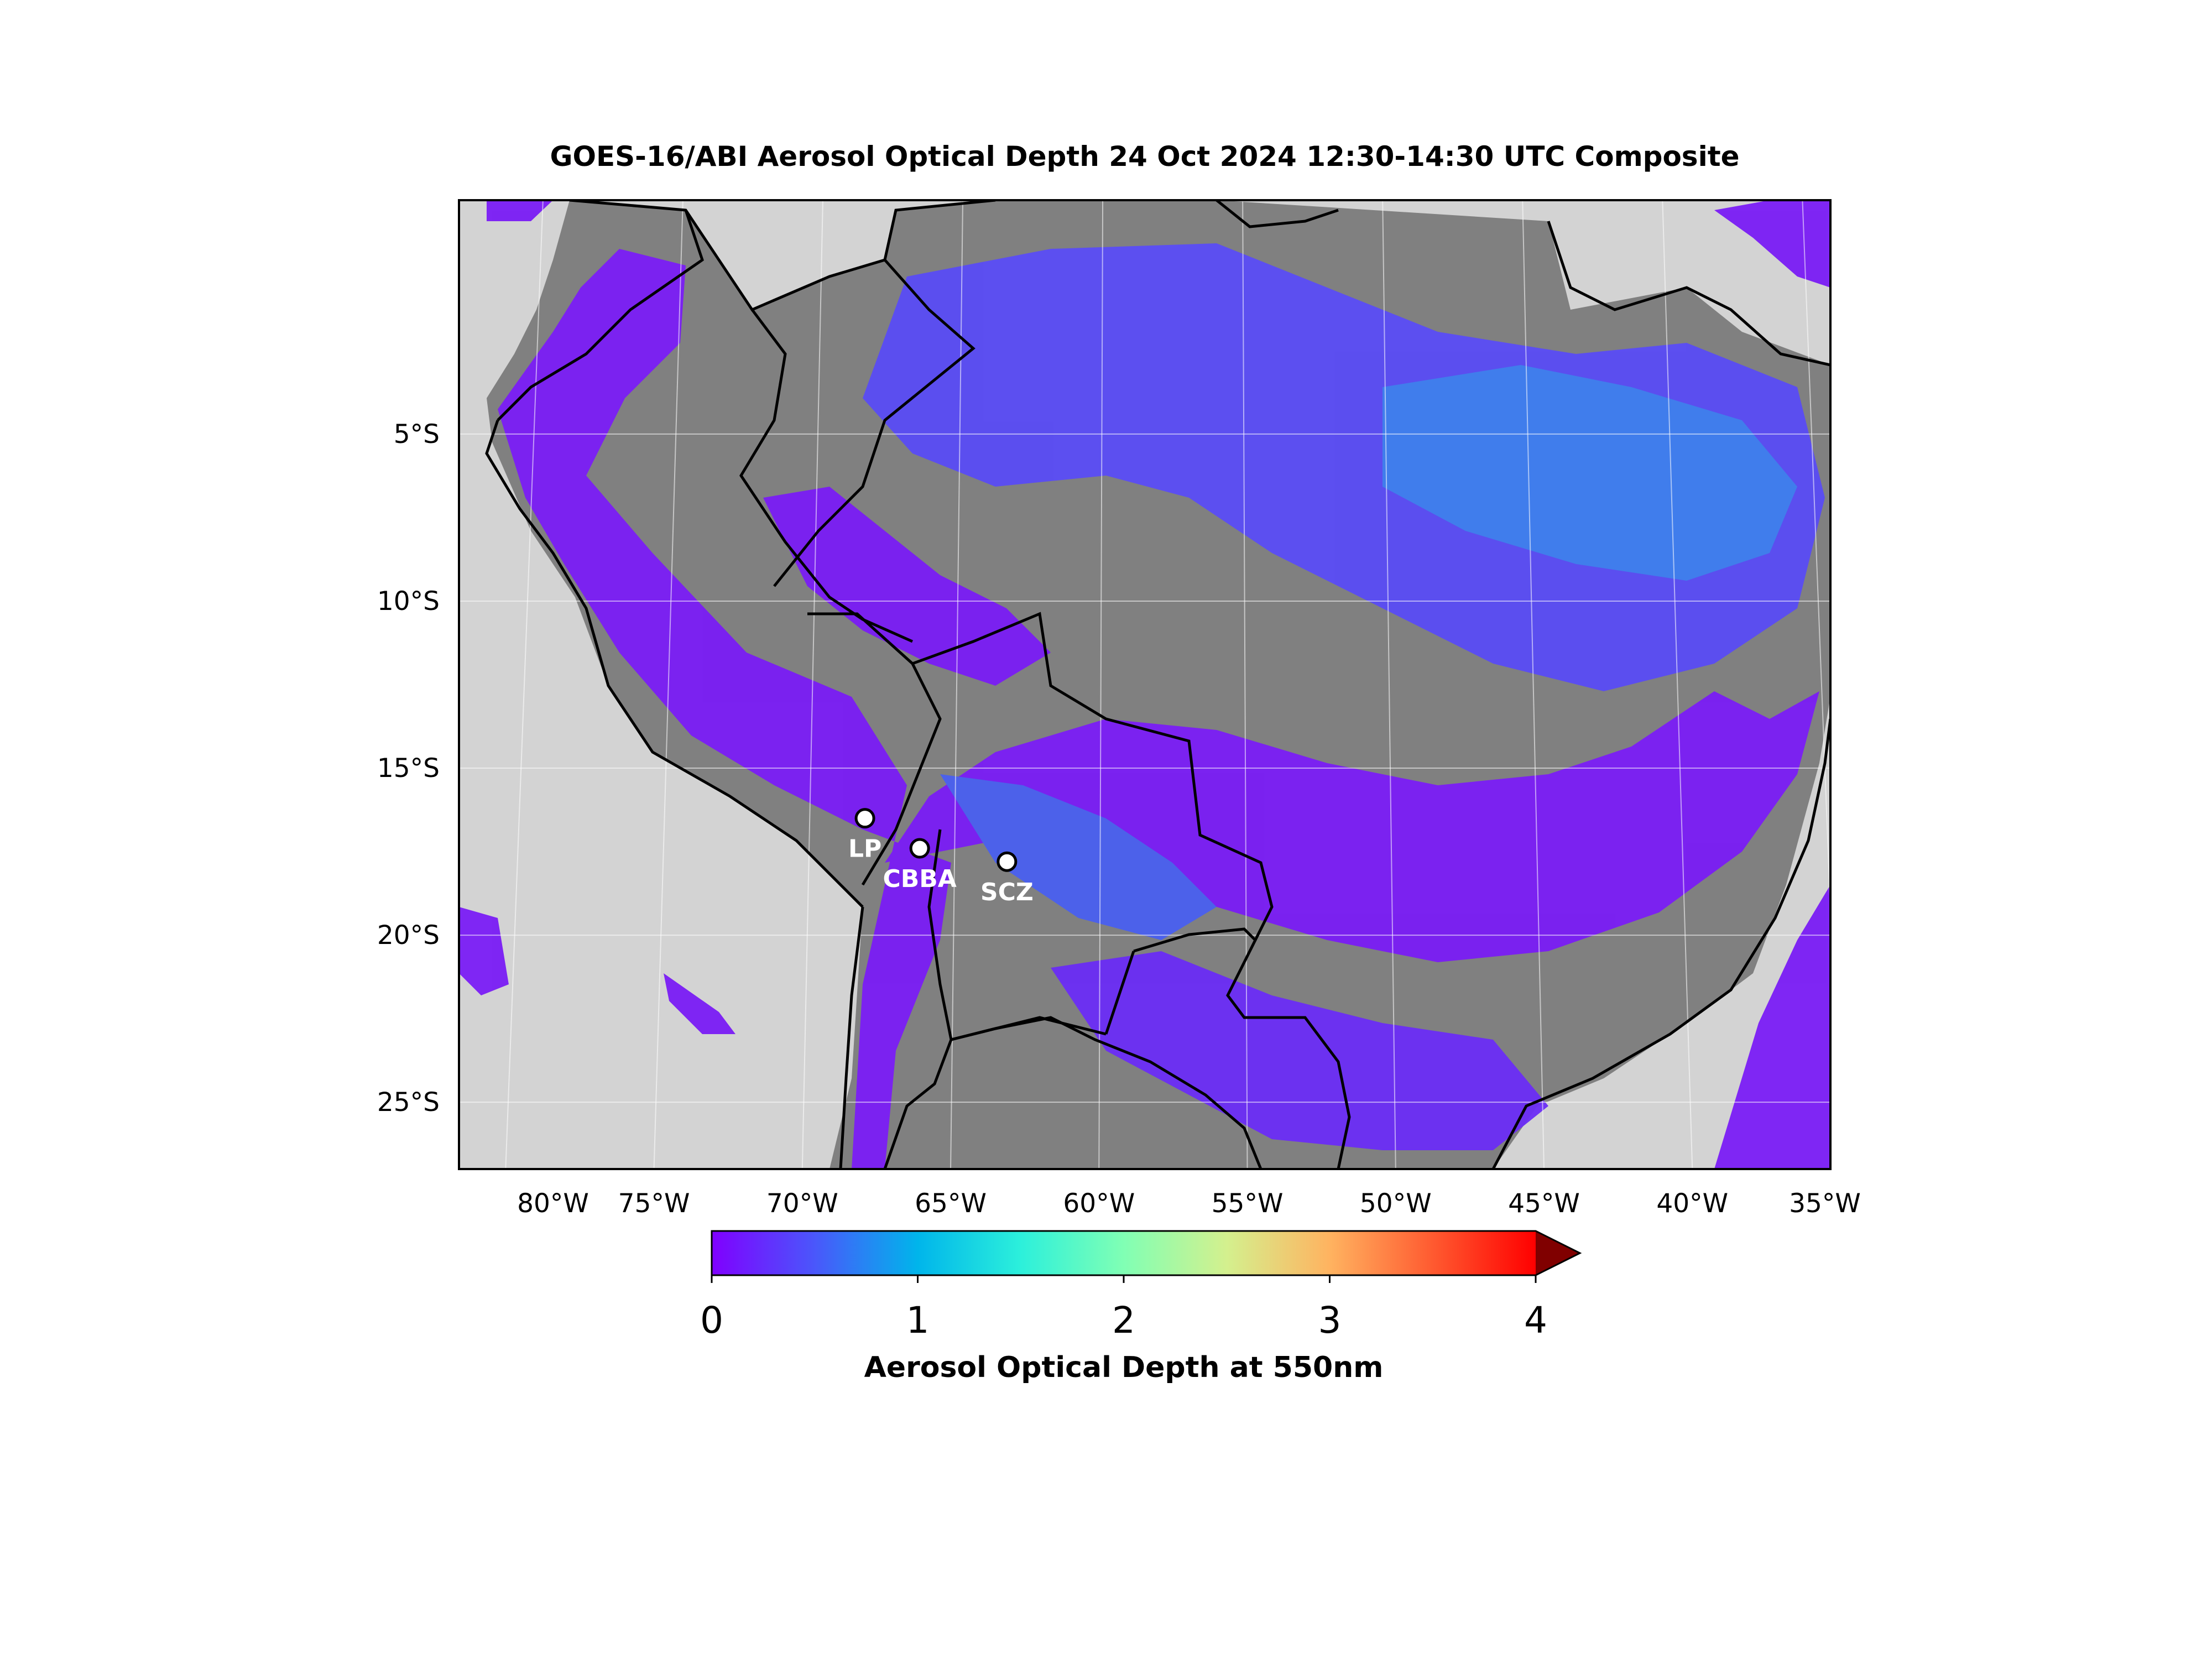 Image resolution: width=2212 pixels, height=1659 pixels. What do you see at coordinates (1692, 1203) in the screenshot?
I see `longitude-tick-label: 40°W` at bounding box center [1692, 1203].